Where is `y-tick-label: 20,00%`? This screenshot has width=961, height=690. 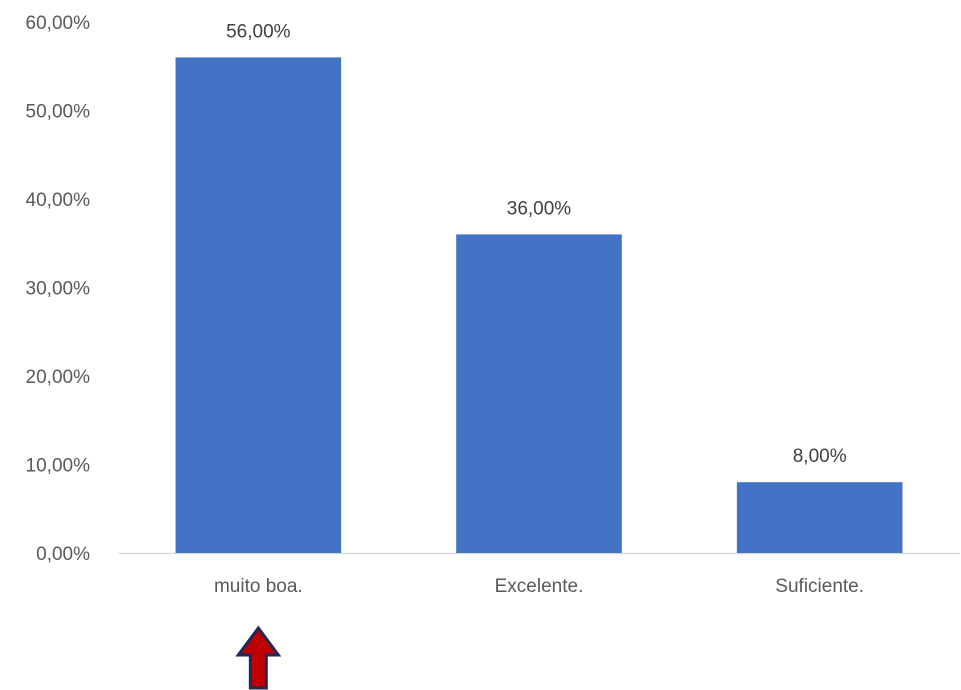 y-tick-label: 20,00% is located at coordinates (58, 377).